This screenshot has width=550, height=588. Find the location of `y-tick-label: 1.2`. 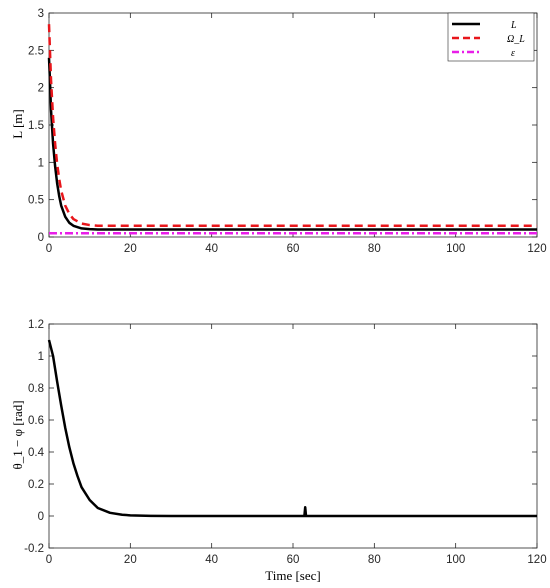

y-tick-label: 1.2 is located at coordinates (36, 325).